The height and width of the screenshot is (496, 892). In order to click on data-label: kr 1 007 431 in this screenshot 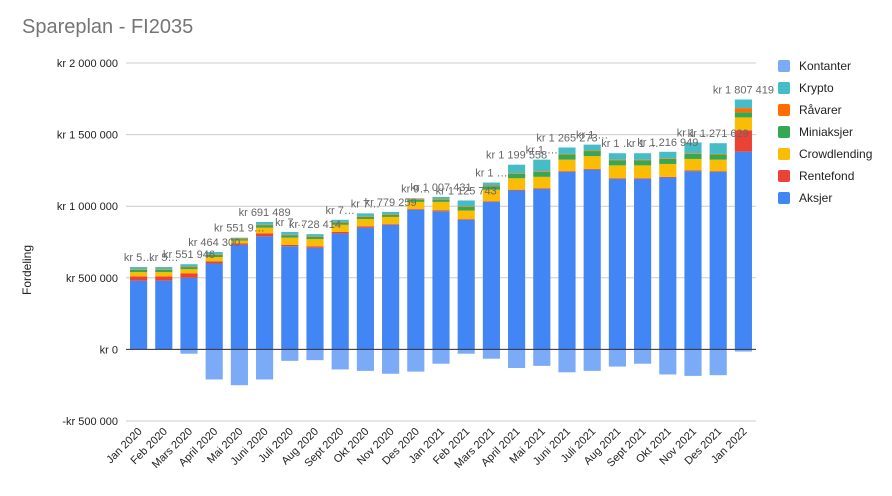, I will do `click(440, 188)`.